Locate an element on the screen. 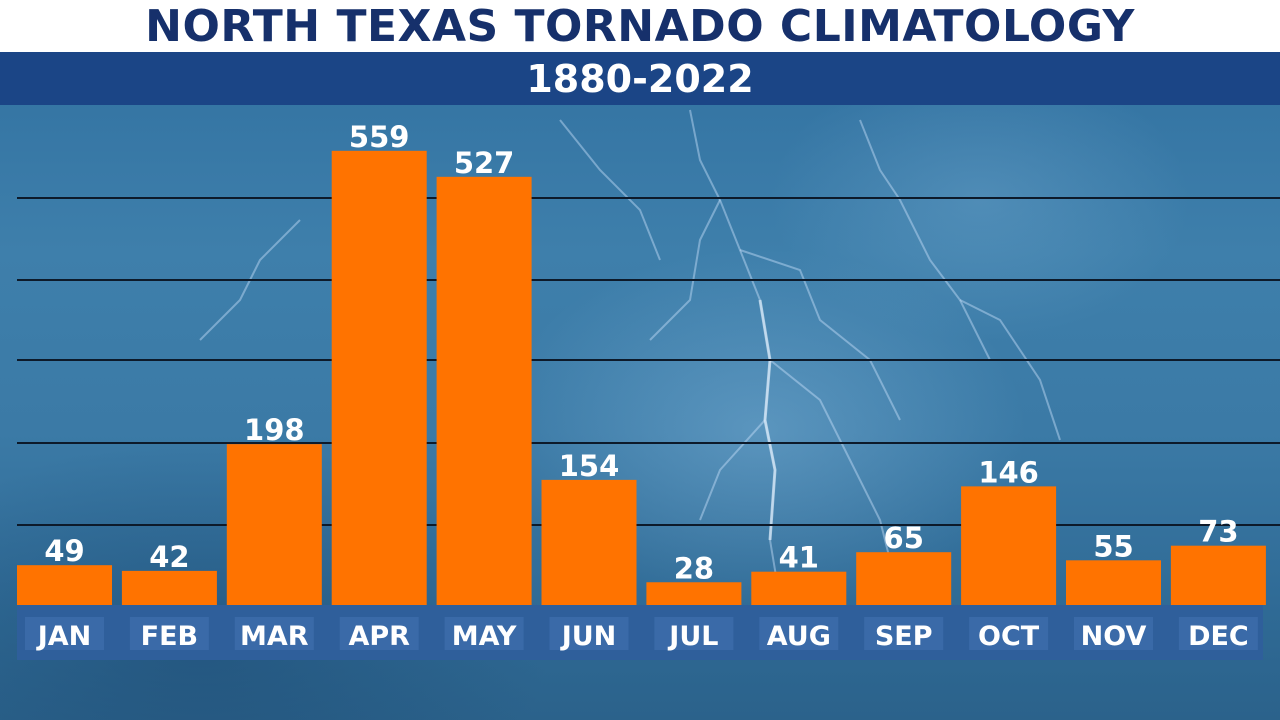 This screenshot has height=720, width=1280. tick-label-feb: FEB is located at coordinates (169, 636).